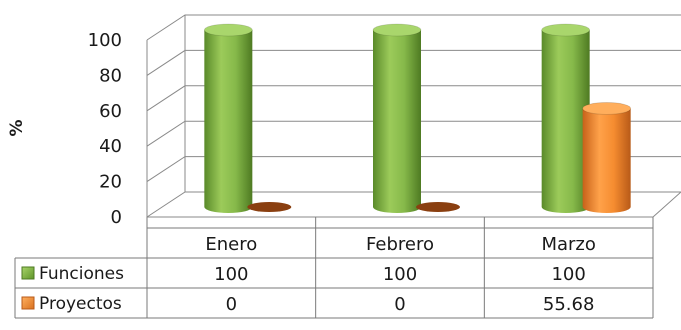 Image resolution: width=681 pixels, height=330 pixels. What do you see at coordinates (110, 75) in the screenshot?
I see `y-tick-label: 80` at bounding box center [110, 75].